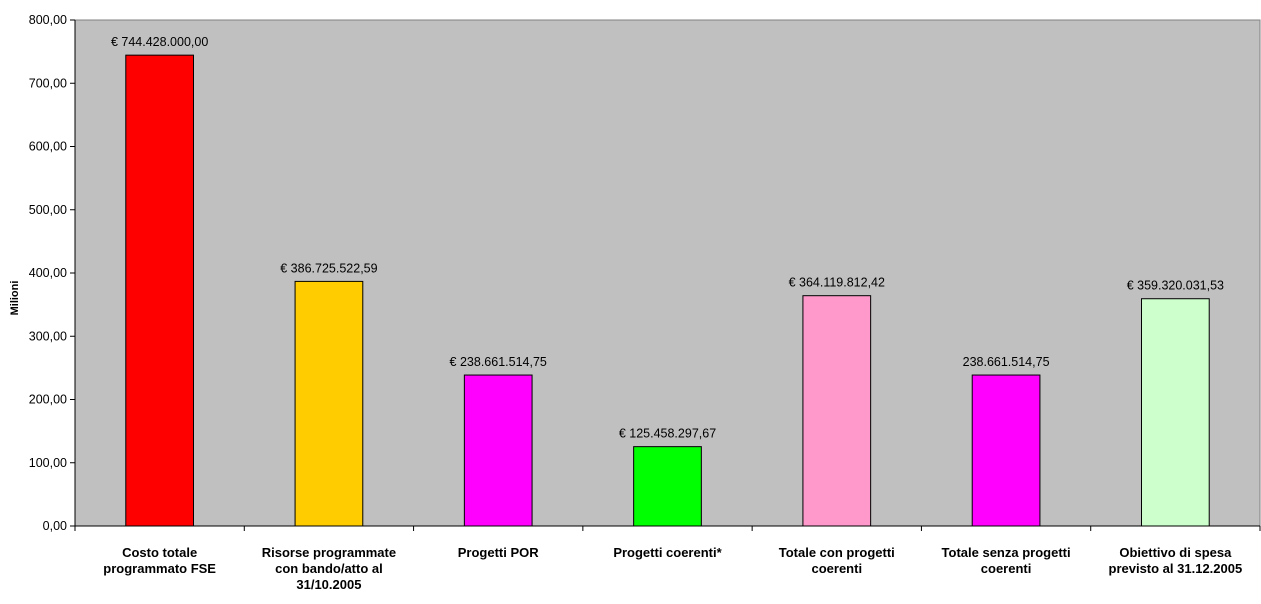 This screenshot has height=604, width=1261. Describe the element at coordinates (1175, 286) in the screenshot. I see `data-label: € 359.320.031,53` at that location.